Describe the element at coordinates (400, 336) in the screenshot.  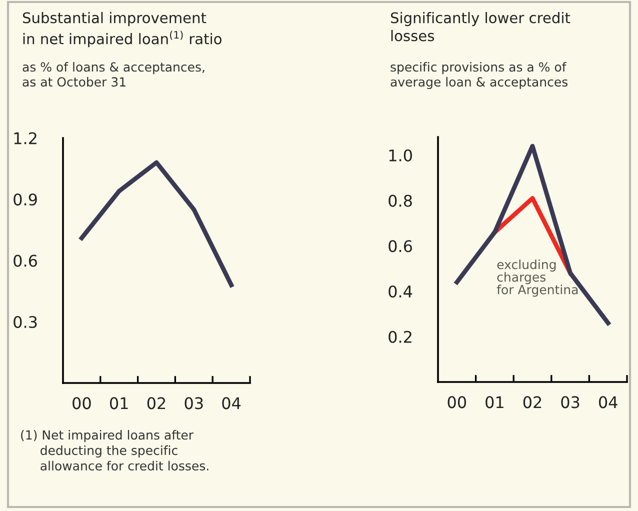
I see `y-tick-label: 0.2` at that location.